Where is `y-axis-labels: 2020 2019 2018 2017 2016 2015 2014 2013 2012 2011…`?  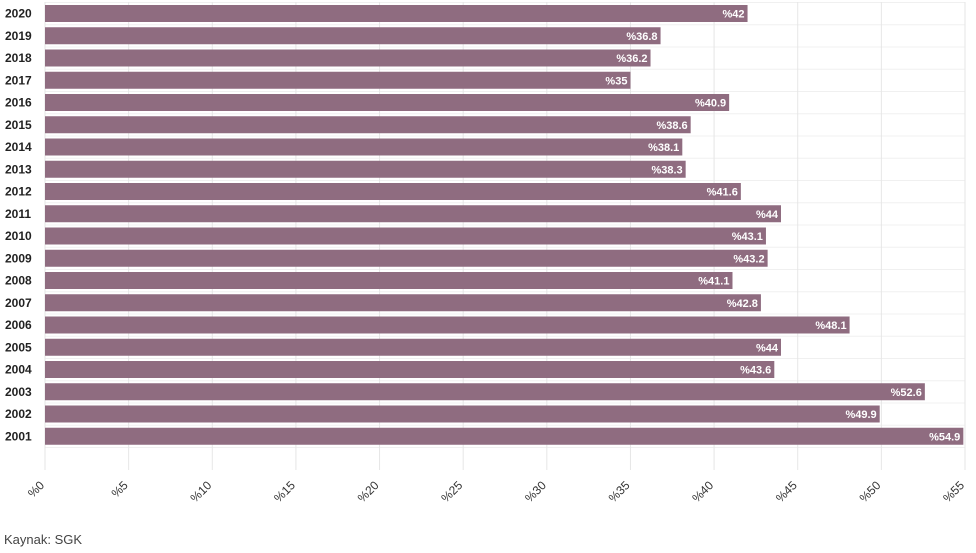 y-axis-labels: 2020 2019 2018 2017 2016 2015 2014 2013 2012 2011… is located at coordinates (18, 225).